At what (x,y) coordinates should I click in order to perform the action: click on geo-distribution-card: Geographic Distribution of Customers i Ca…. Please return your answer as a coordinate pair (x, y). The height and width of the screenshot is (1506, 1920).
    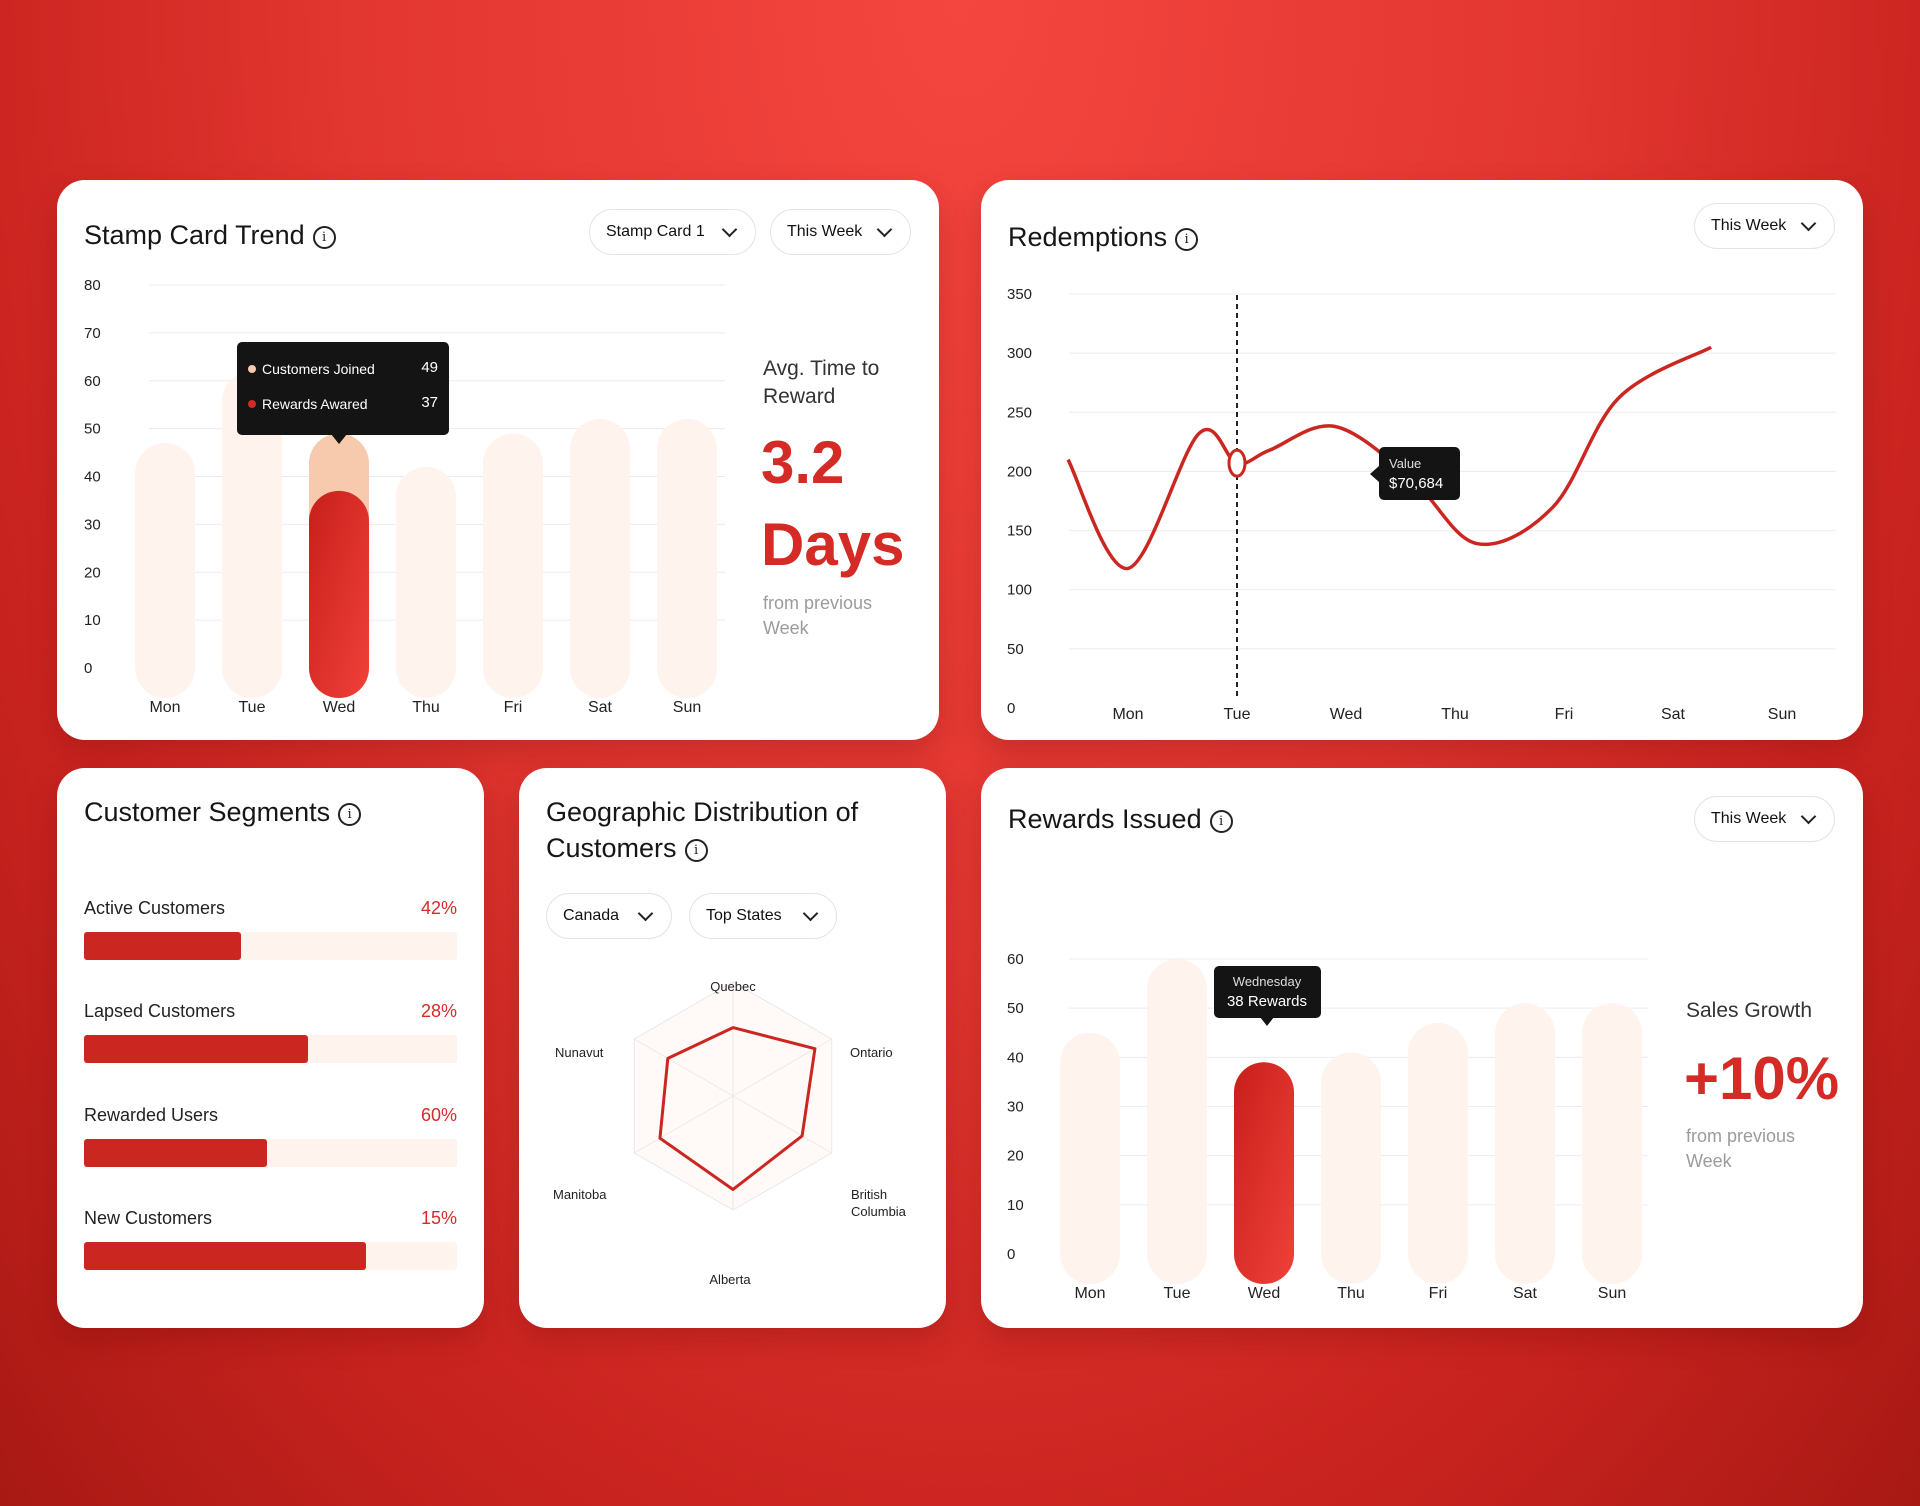
    Looking at the image, I should click on (732, 1048).